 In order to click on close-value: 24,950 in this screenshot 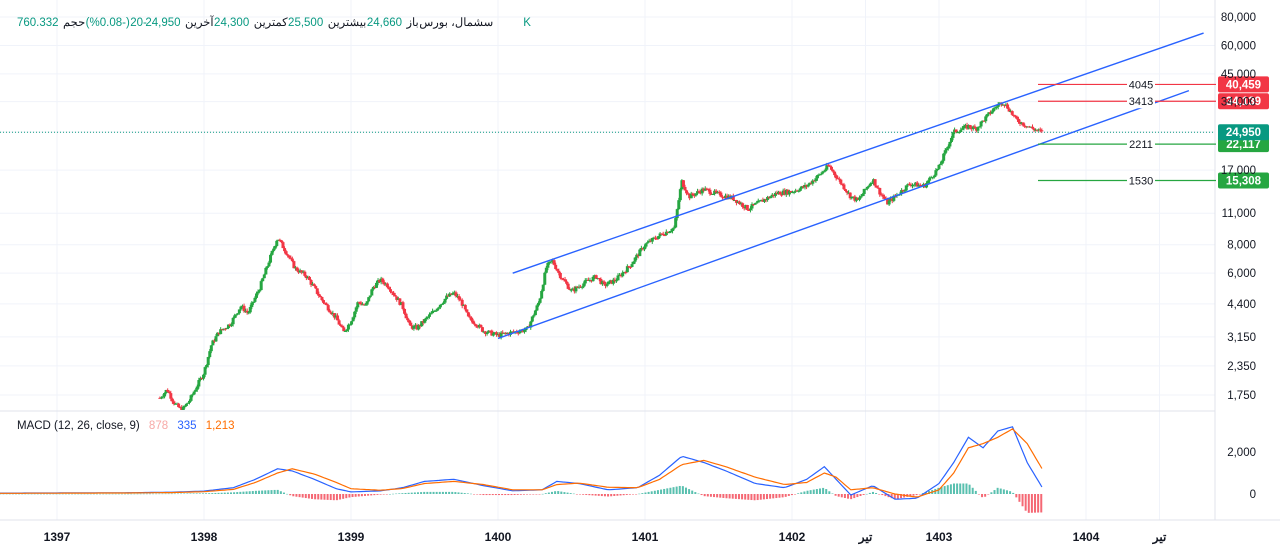, I will do `click(162, 23)`.